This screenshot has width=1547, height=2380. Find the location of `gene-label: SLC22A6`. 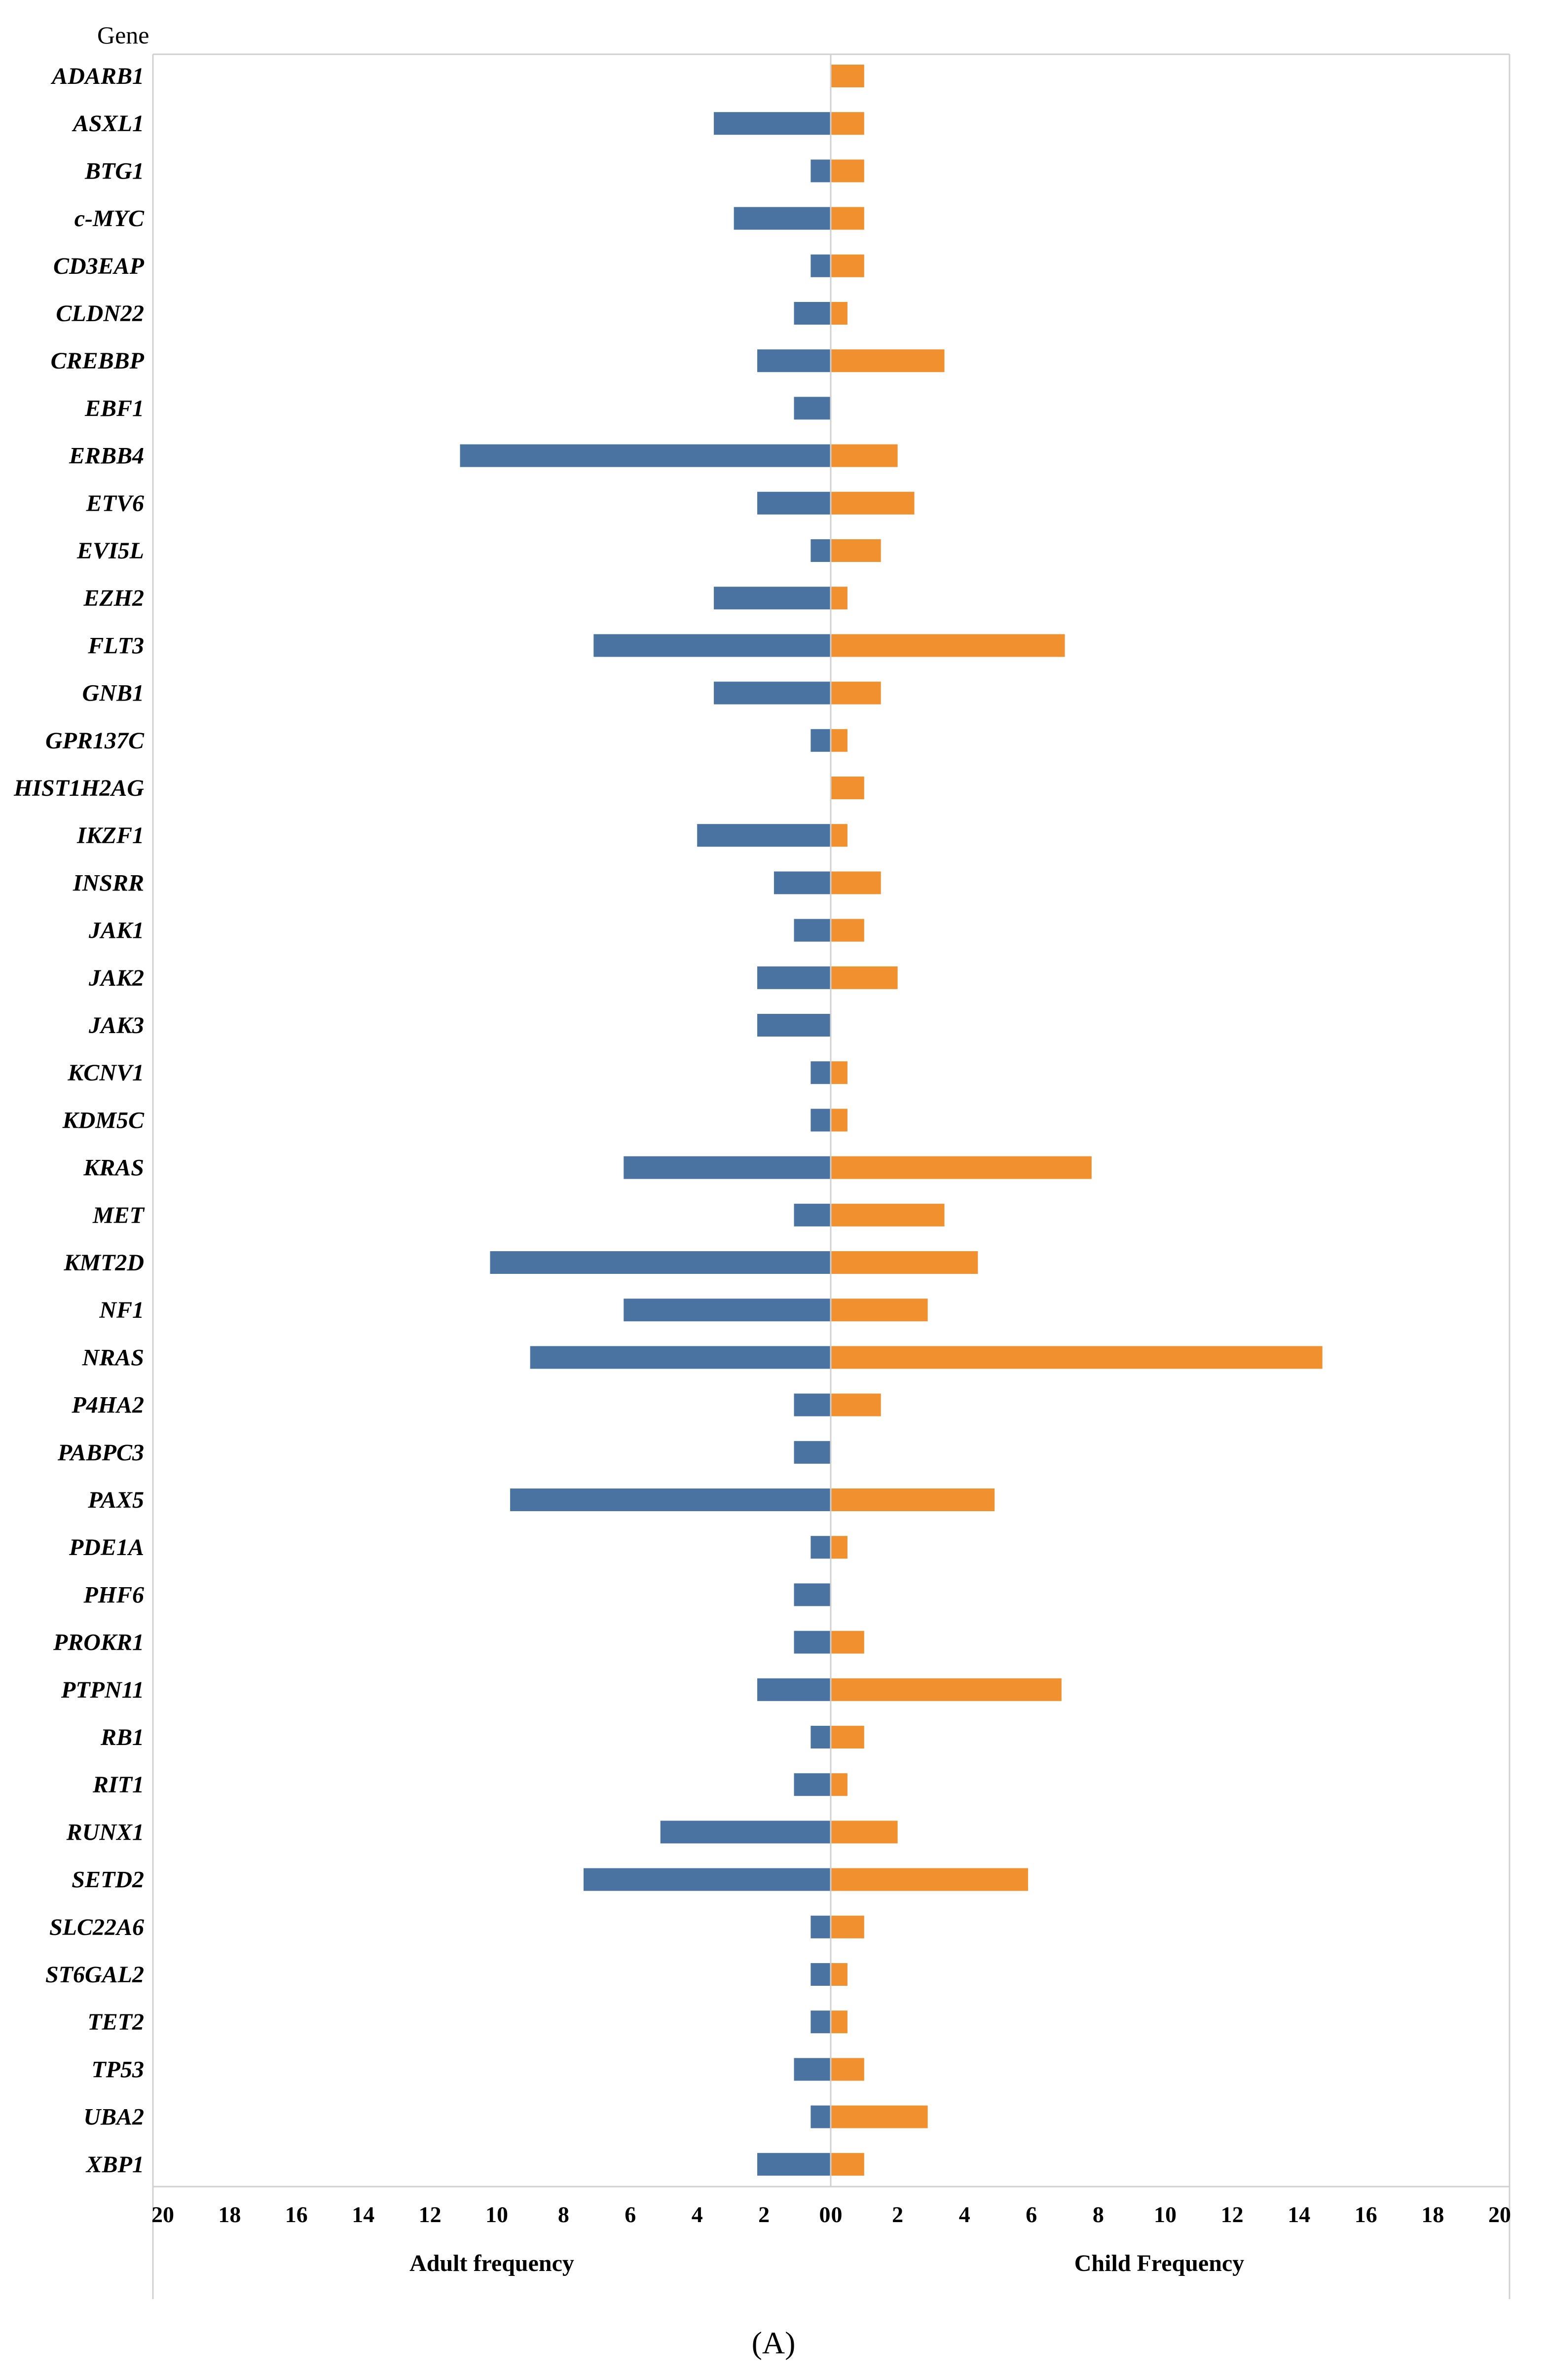

gene-label: SLC22A6 is located at coordinates (96, 1927).